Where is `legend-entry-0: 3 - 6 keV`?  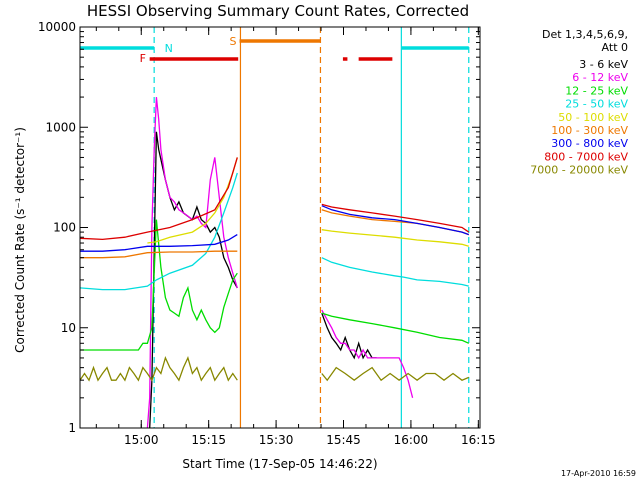 legend-entry-0: 3 - 6 keV is located at coordinates (603, 64).